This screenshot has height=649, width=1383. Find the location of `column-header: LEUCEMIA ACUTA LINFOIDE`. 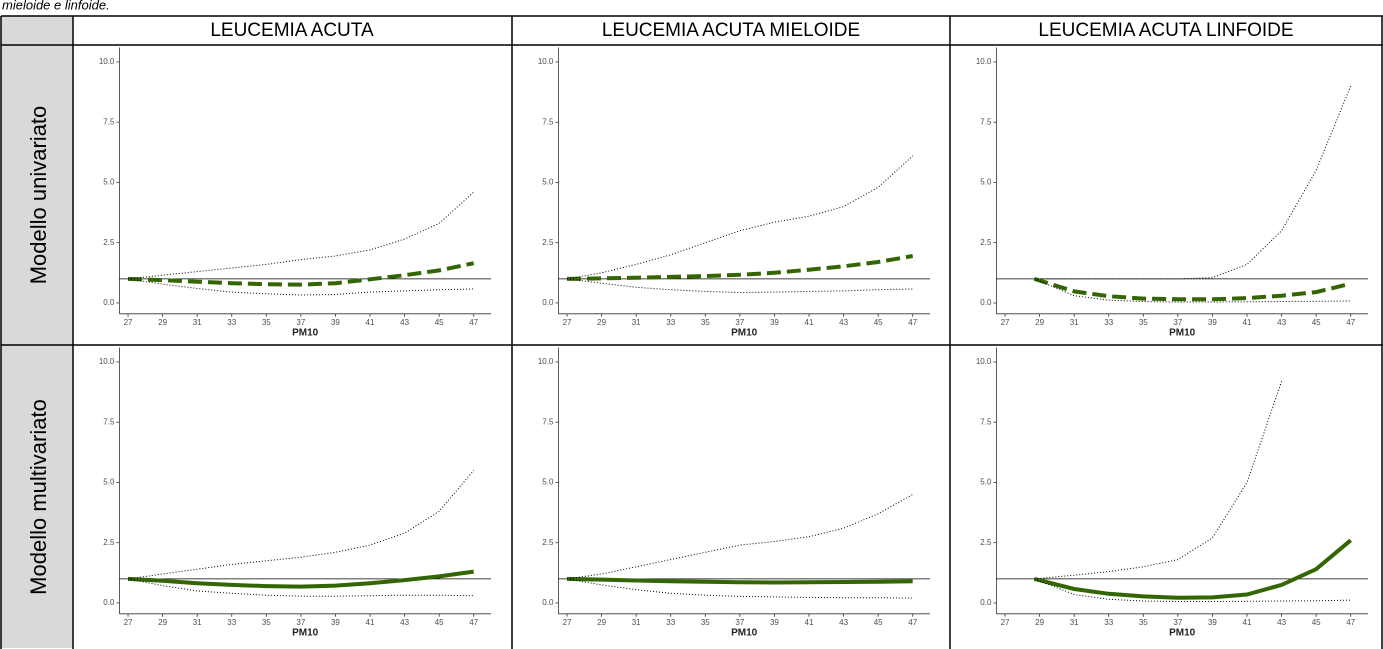

column-header: LEUCEMIA ACUTA LINFOIDE is located at coordinates (1165, 30).